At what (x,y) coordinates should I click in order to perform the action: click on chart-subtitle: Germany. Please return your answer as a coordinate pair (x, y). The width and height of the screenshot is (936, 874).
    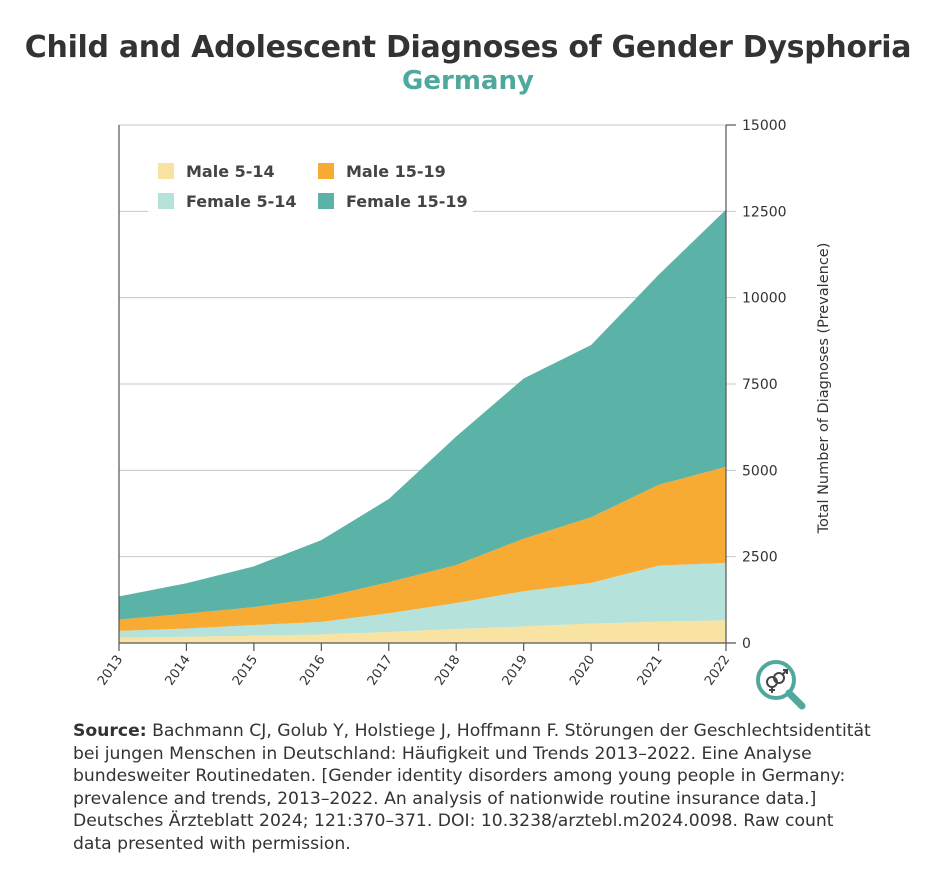
    Looking at the image, I should click on (468, 81).